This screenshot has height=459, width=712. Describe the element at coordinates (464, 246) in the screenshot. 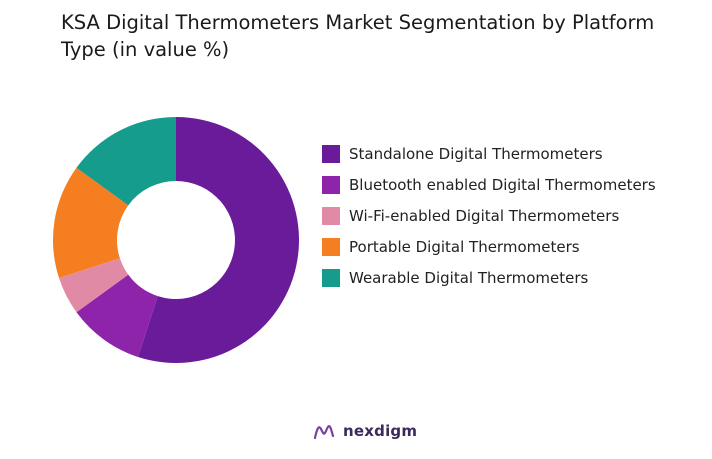

I see `legend-label: Portable Digital Thermometers` at that location.